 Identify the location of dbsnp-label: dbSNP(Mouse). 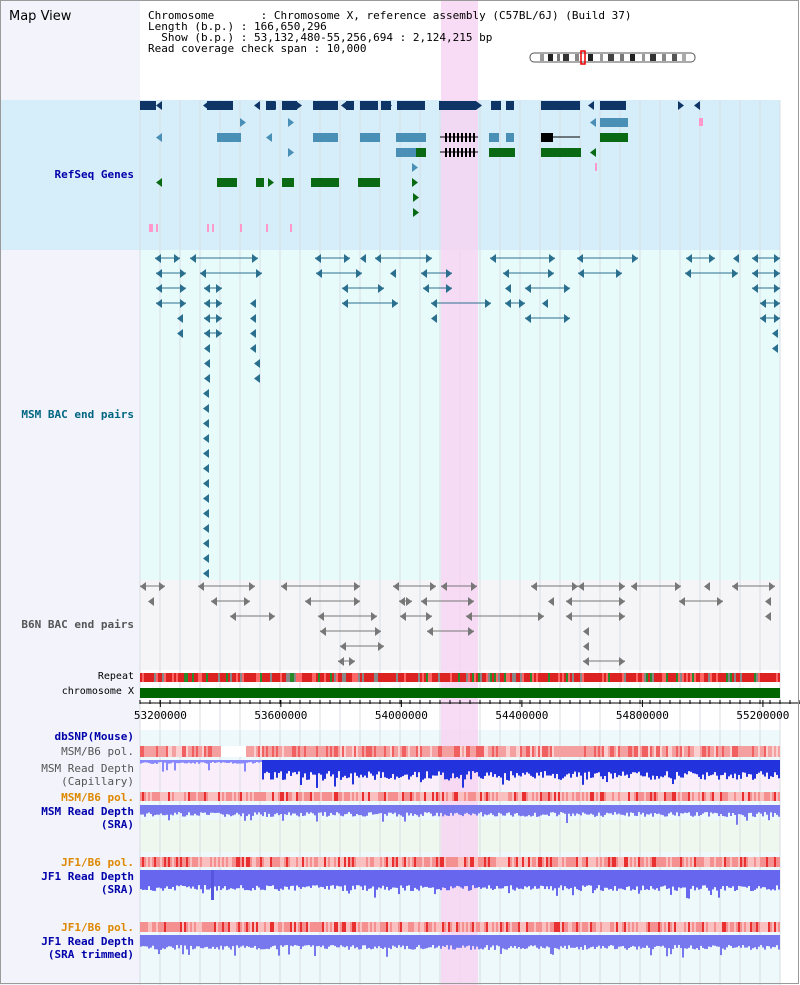
(94, 736).